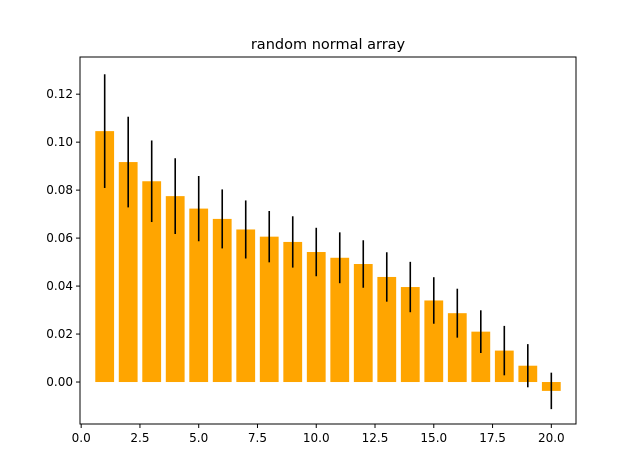  What do you see at coordinates (59, 142) in the screenshot?
I see `y-tick-label: 0.10` at bounding box center [59, 142].